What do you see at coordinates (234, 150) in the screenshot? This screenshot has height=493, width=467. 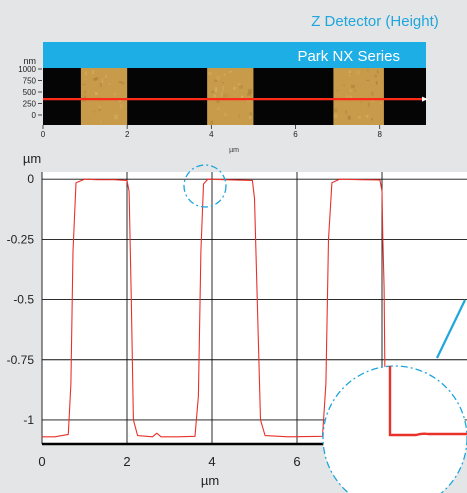 I see `image-x-unit: µm` at bounding box center [234, 150].